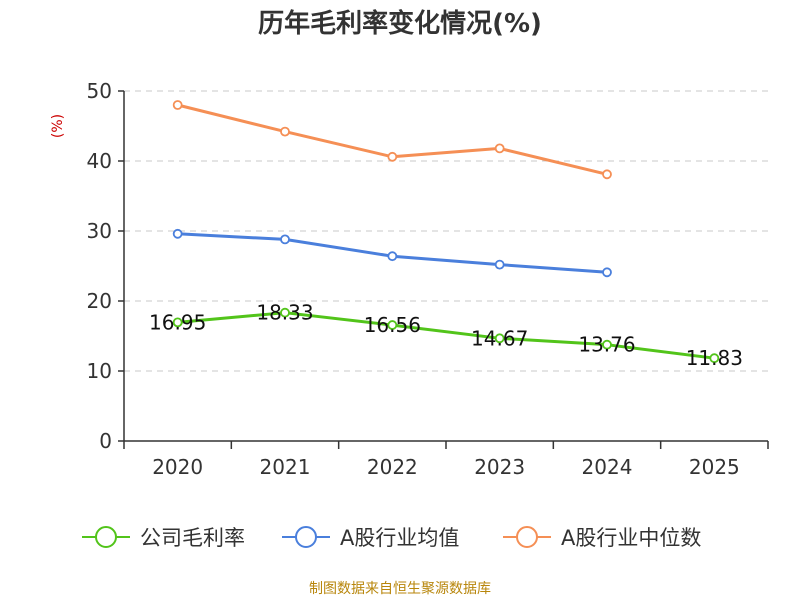 The height and width of the screenshot is (600, 800). Describe the element at coordinates (99, 161) in the screenshot. I see `y-tick-label: 40` at that location.